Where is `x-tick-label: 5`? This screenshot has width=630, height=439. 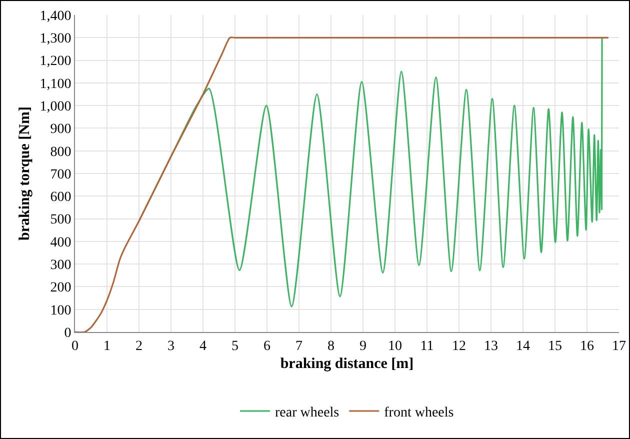 x-tick-label: 5 is located at coordinates (235, 346).